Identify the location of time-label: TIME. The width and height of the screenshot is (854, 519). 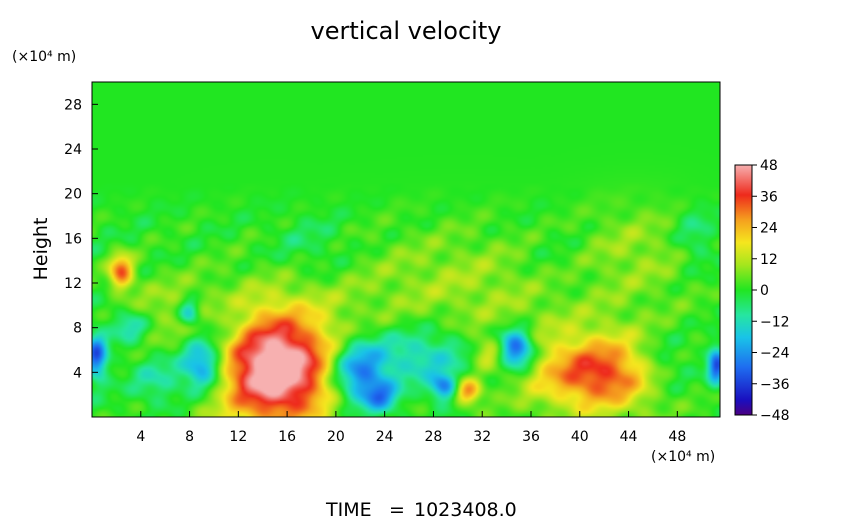
(348, 509).